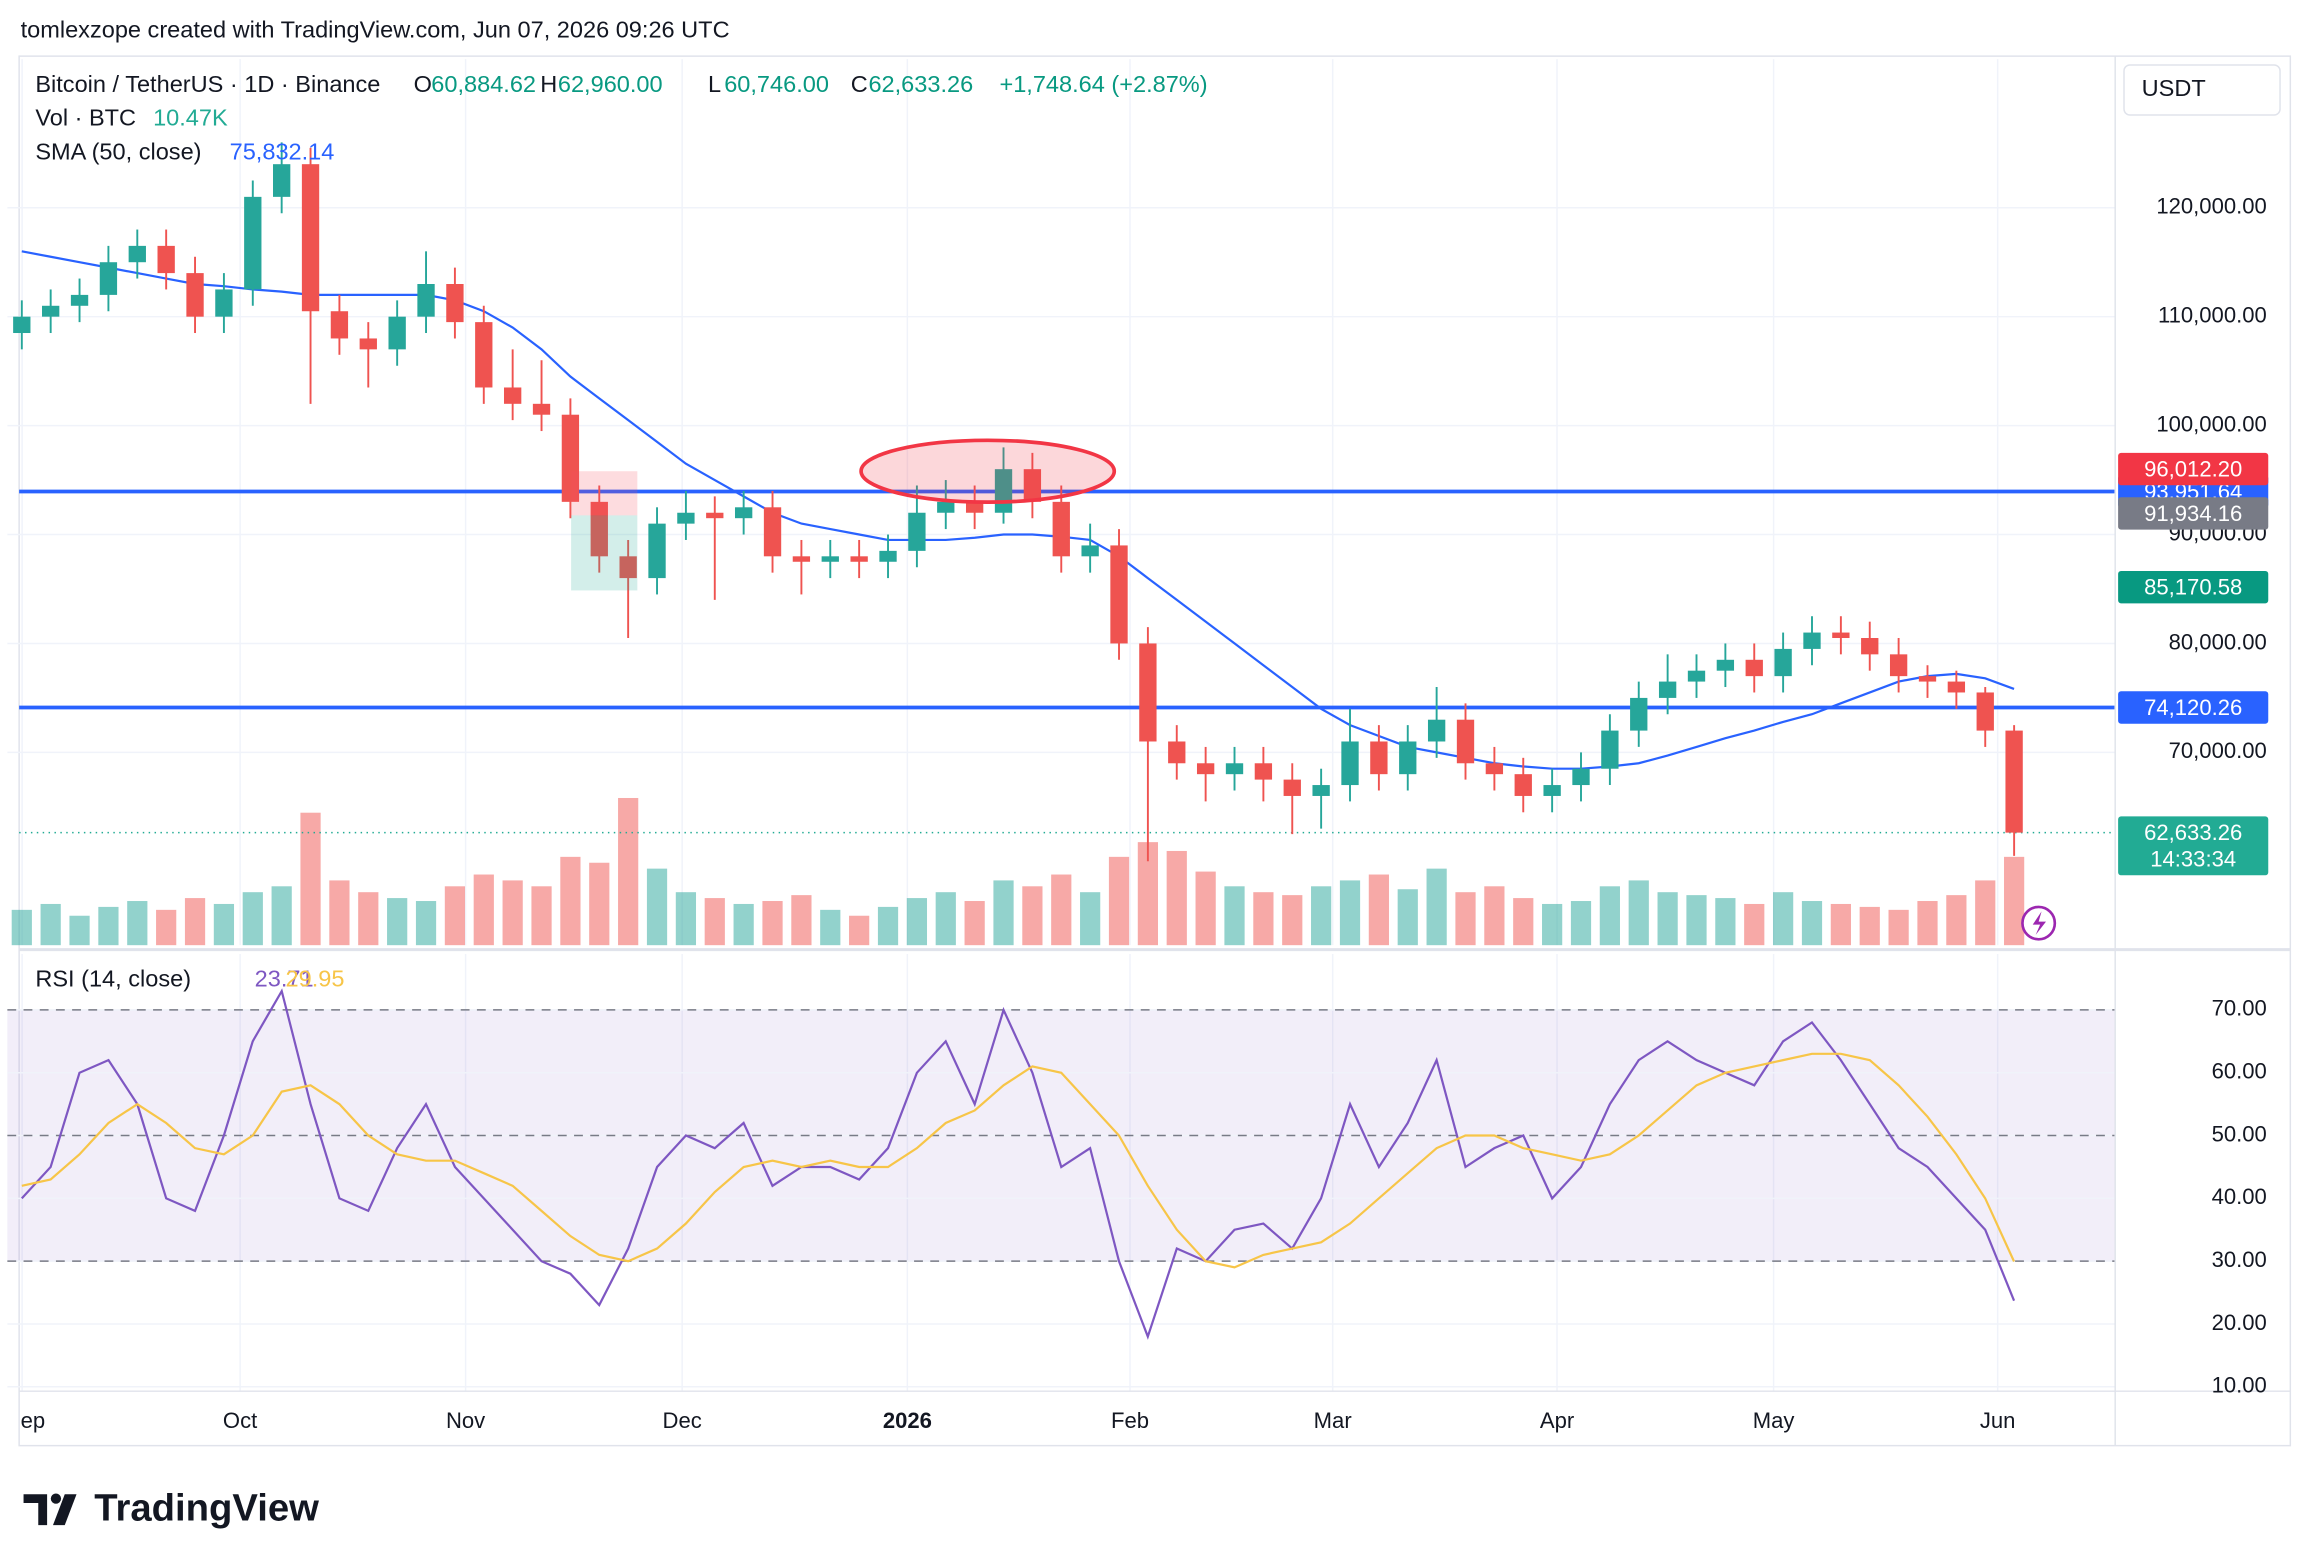 The height and width of the screenshot is (1568, 2308). I want to click on y-tick-label: 20.00, so click(2239, 1322).